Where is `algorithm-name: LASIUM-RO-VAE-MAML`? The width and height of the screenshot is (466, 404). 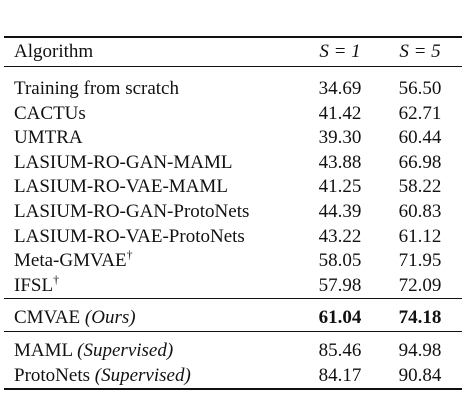 algorithm-name: LASIUM-RO-VAE-MAML is located at coordinates (121, 187).